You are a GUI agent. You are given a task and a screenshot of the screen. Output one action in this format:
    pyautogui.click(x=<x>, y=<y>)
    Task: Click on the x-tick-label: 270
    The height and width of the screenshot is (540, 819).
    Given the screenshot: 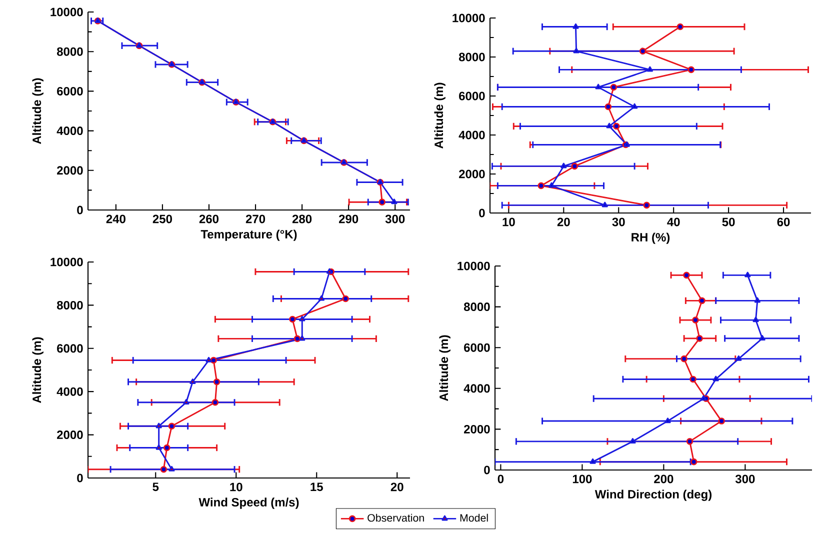 What is the action you would take?
    pyautogui.click(x=256, y=219)
    